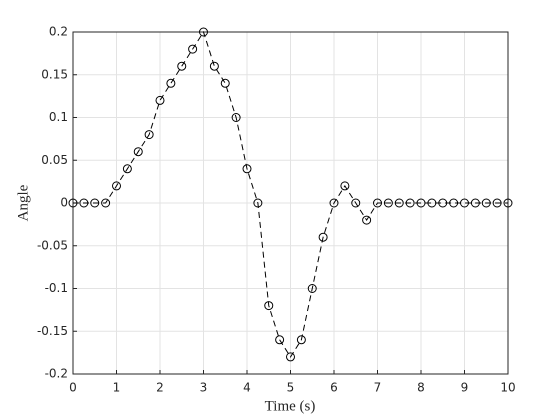 The height and width of the screenshot is (420, 560). Describe the element at coordinates (52, 331) in the screenshot. I see `y-tick-label: -0.15` at that location.